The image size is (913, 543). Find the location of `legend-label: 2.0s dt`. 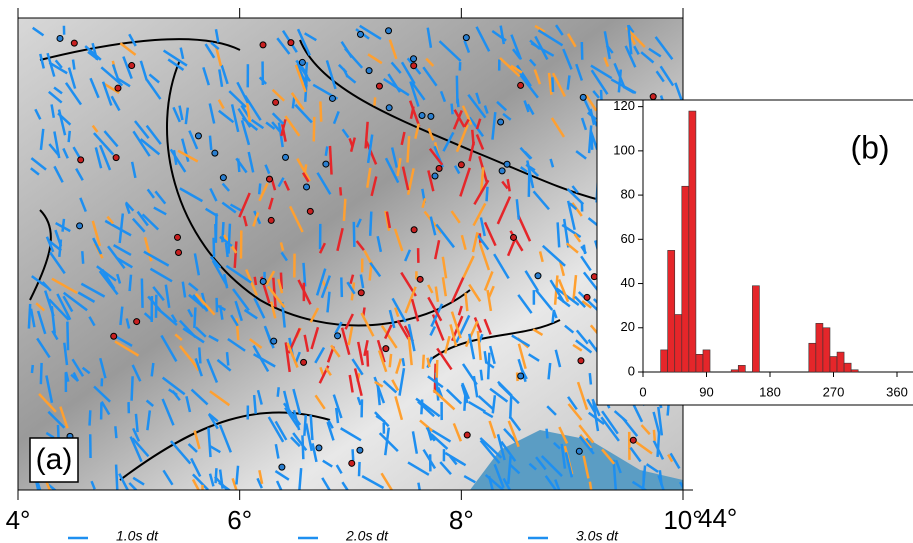

legend-label: 2.0s dt is located at coordinates (367, 535).